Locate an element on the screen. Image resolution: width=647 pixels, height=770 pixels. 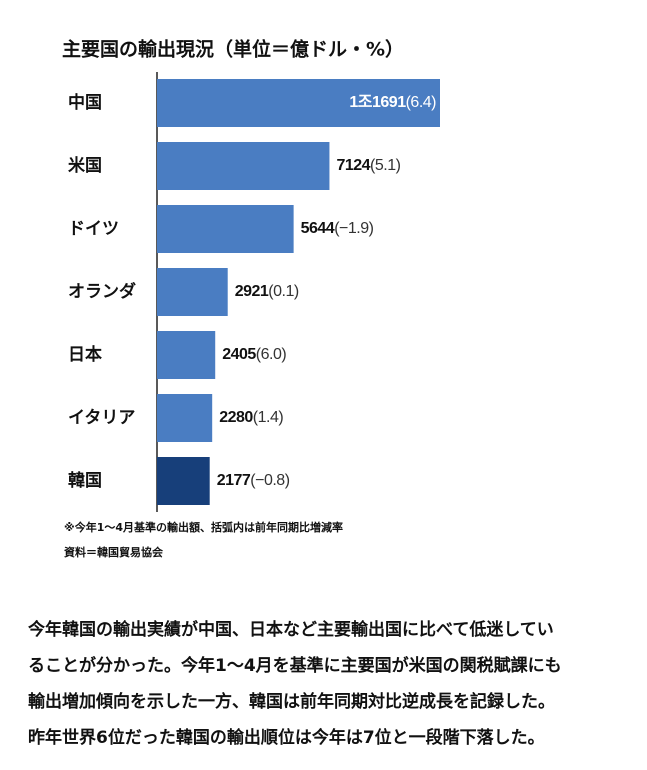
note: 資料＝韓国貿易協会 is located at coordinates (114, 552).